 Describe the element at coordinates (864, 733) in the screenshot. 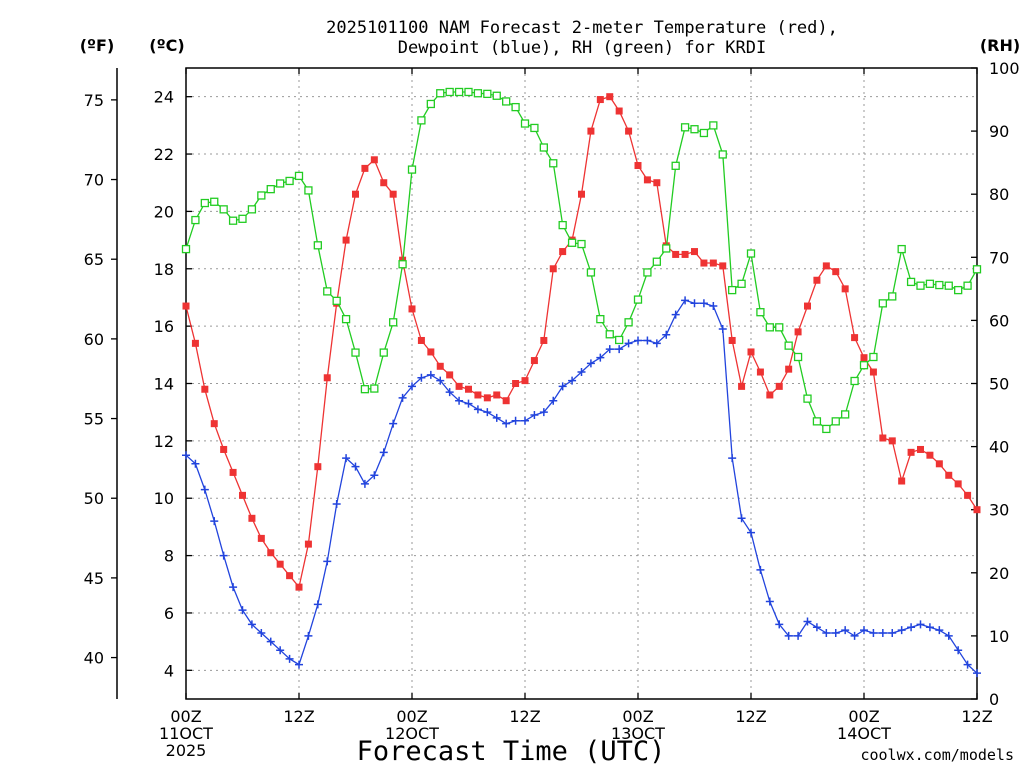

I see `x-tick-label: 14OCT` at that location.